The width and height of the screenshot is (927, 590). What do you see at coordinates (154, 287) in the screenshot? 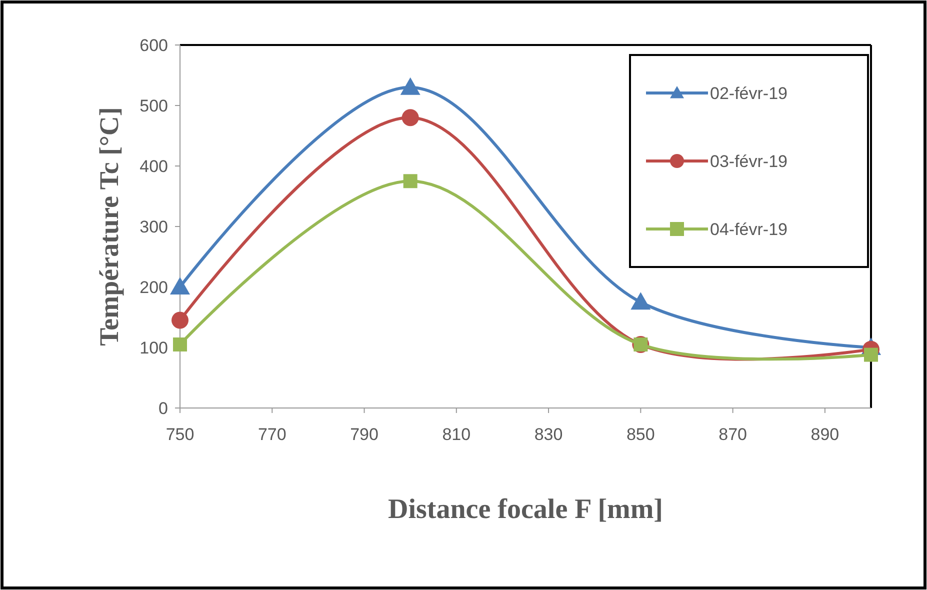
I see `y-tick-label: 200` at bounding box center [154, 287].